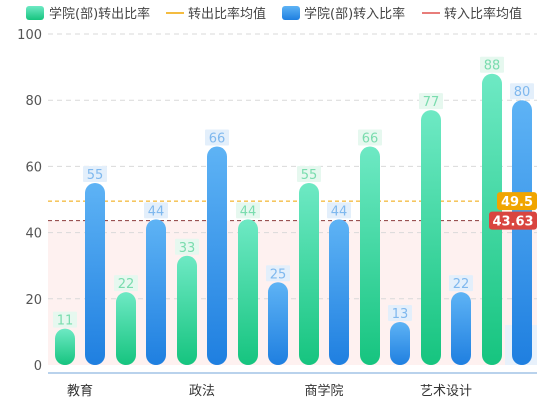 The height and width of the screenshot is (420, 550). I want to click on avg-in-badge: 43.63, so click(512, 222).